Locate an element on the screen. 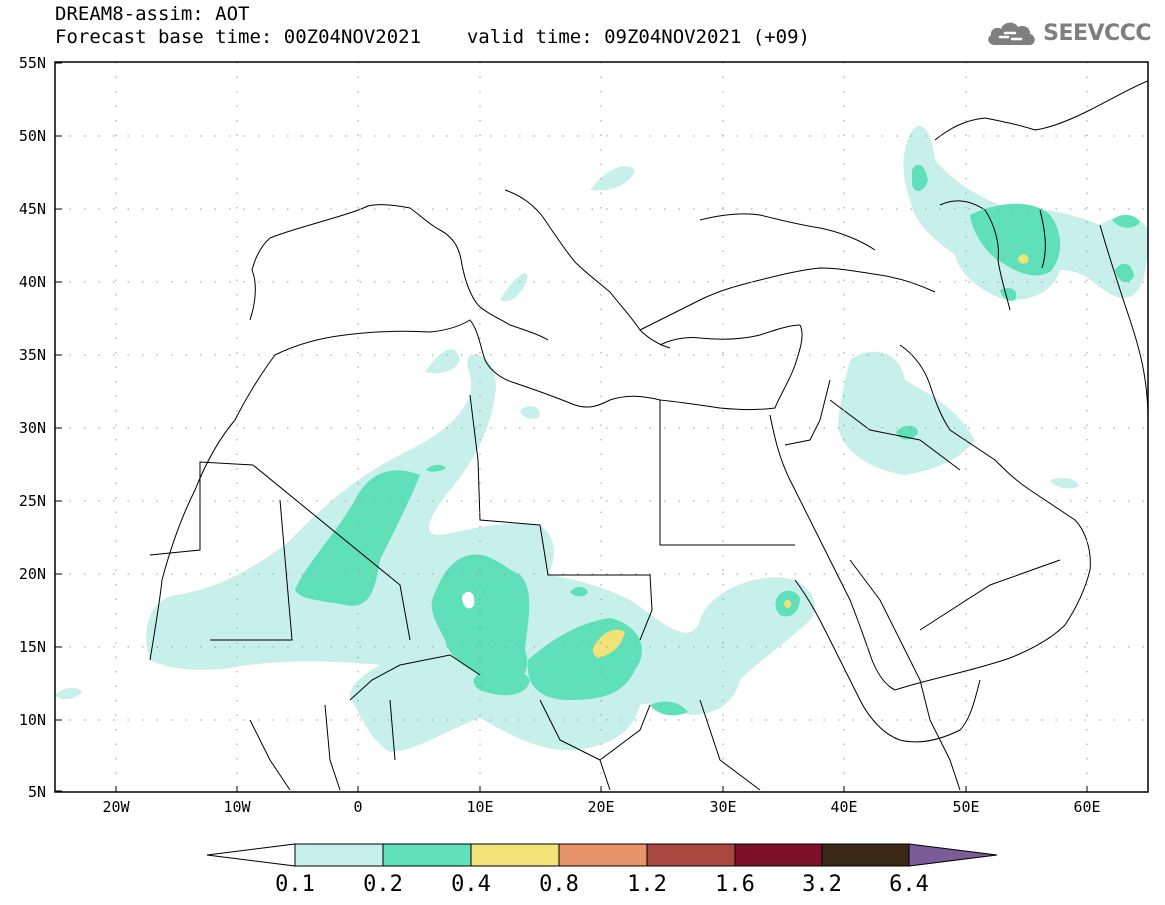 The image size is (1165, 905). lat-label: 45N is located at coordinates (32, 209).